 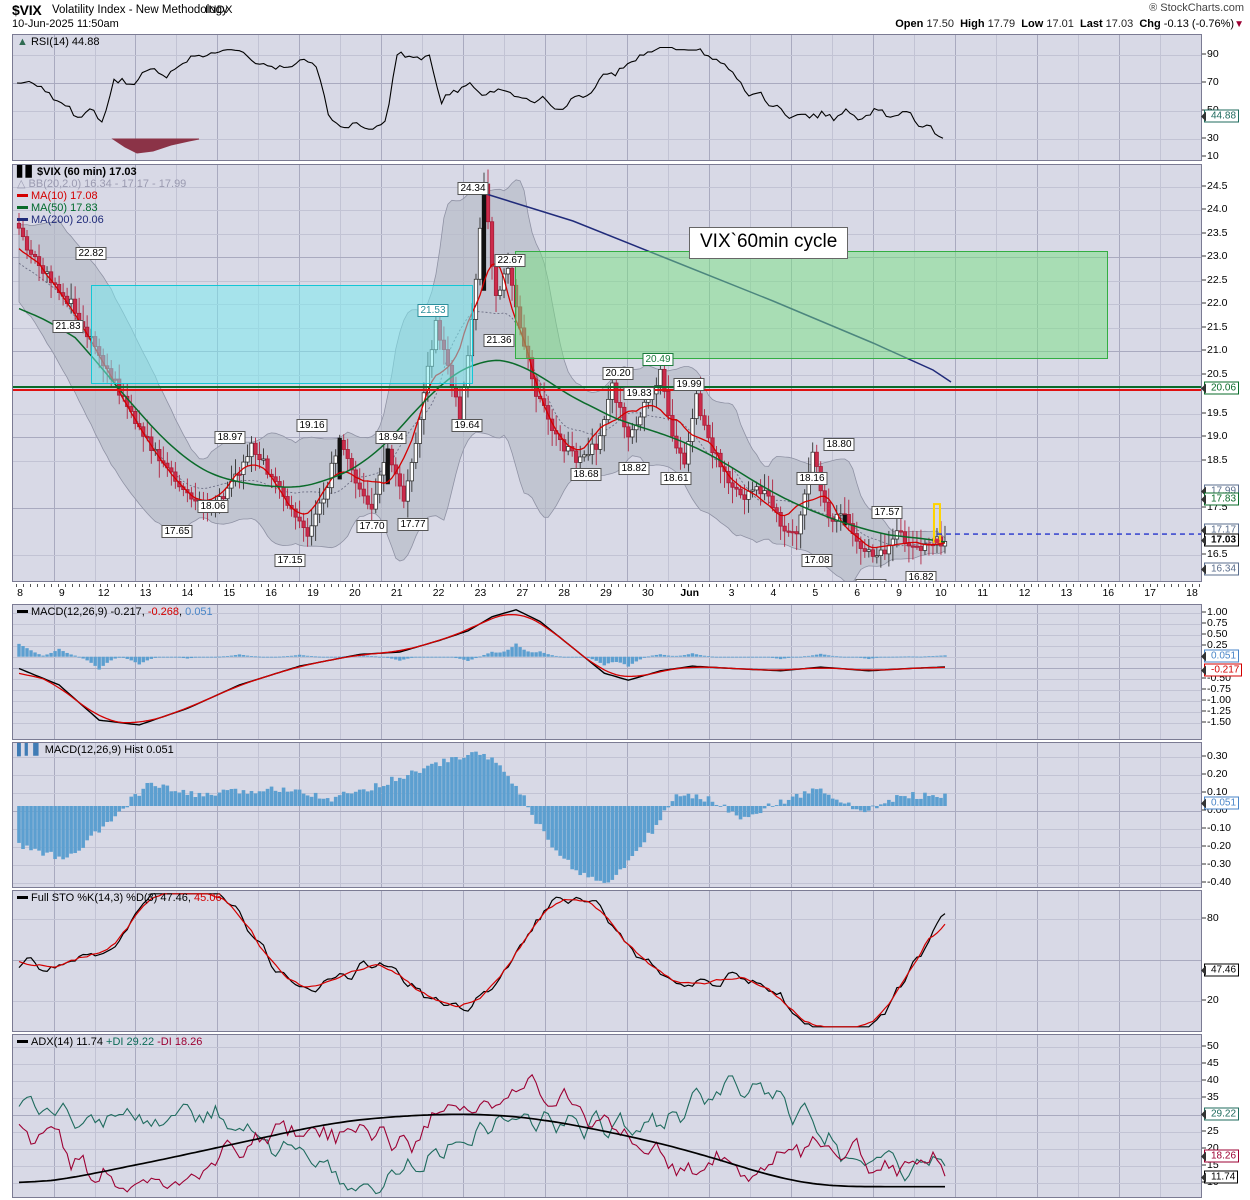 I want to click on axis-tick-label: 23.0, so click(x=1217, y=256).